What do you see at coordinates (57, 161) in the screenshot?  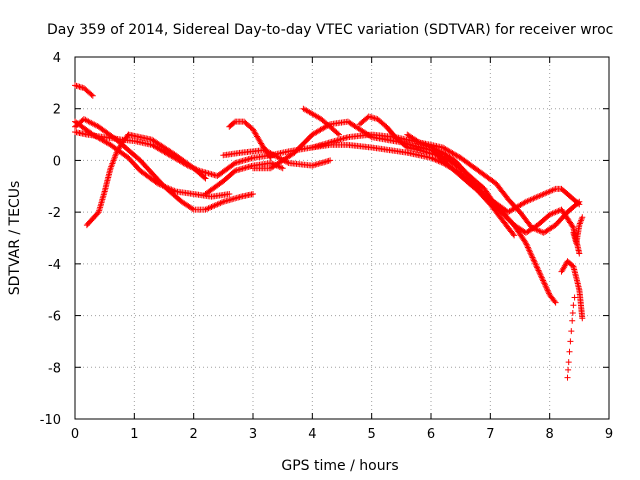 I see `y-tick-label: 0` at bounding box center [57, 161].